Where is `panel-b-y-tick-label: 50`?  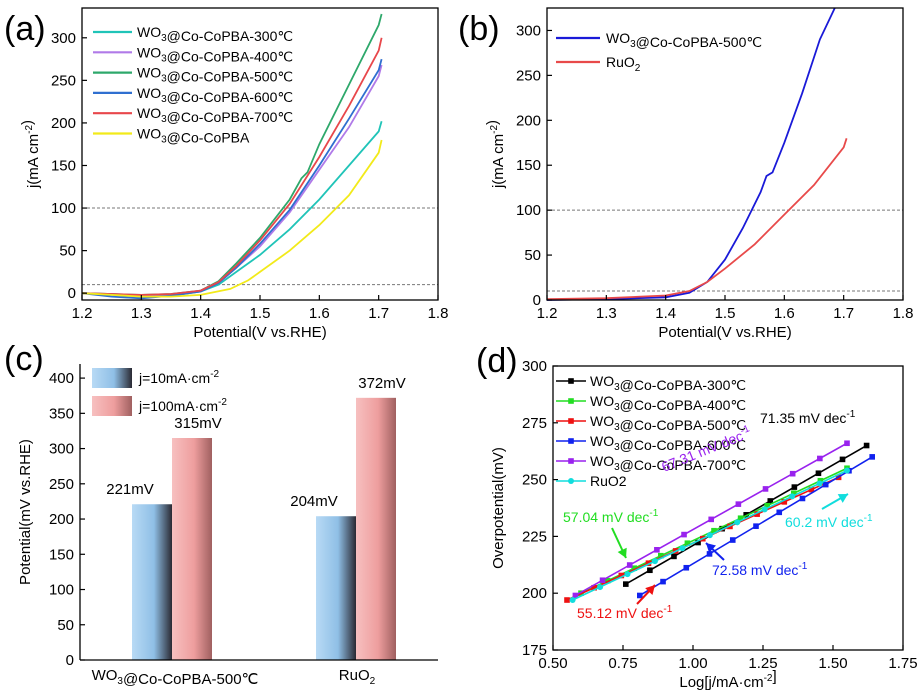
panel-b-y-tick-label: 50 is located at coordinates (532, 255).